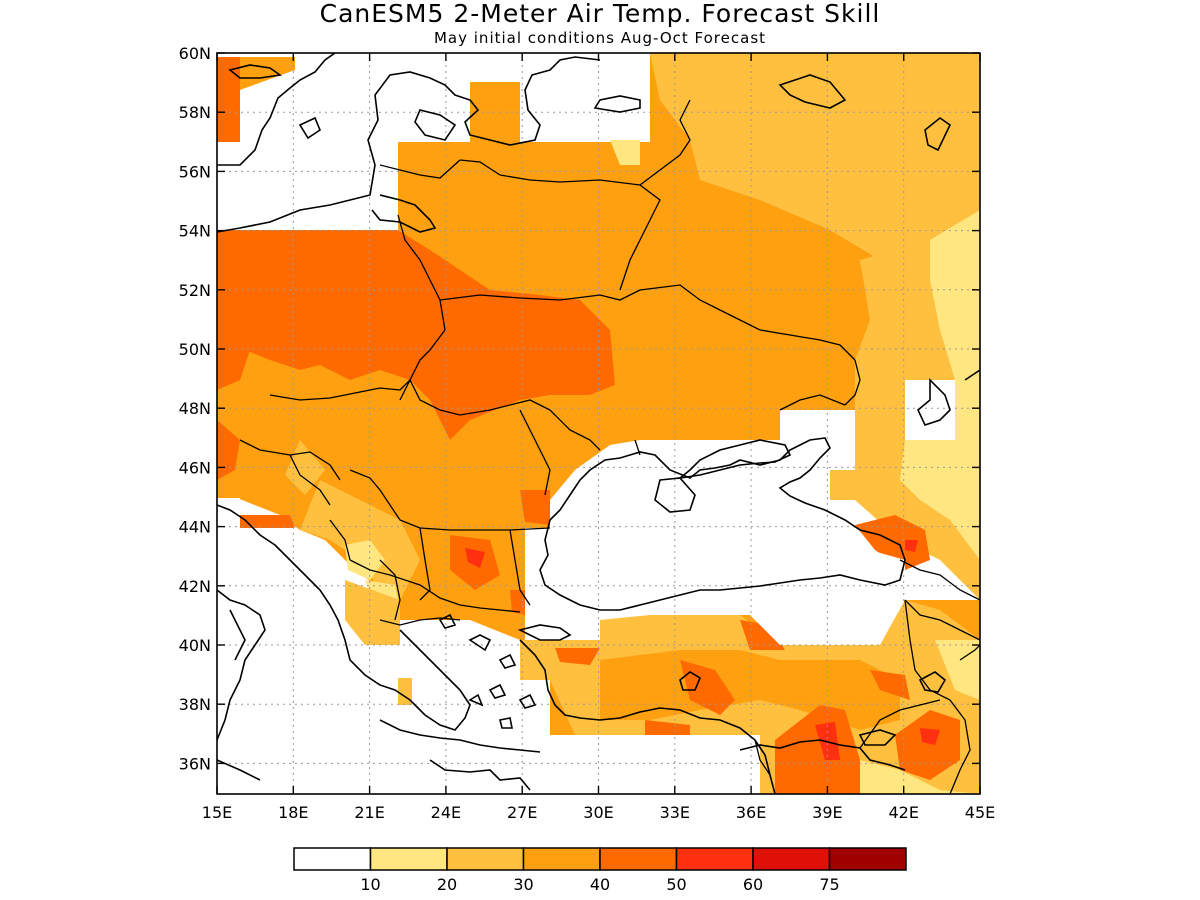 The width and height of the screenshot is (1200, 900). Describe the element at coordinates (903, 812) in the screenshot. I see `lon-tick-label: 42E` at that location.